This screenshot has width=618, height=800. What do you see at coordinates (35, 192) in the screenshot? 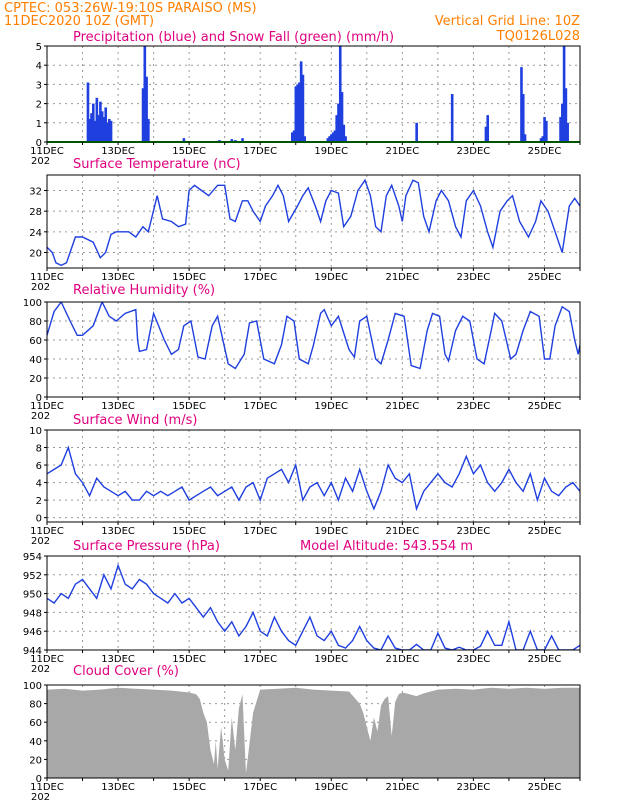
I see `y-tick-label: 32` at bounding box center [35, 192].